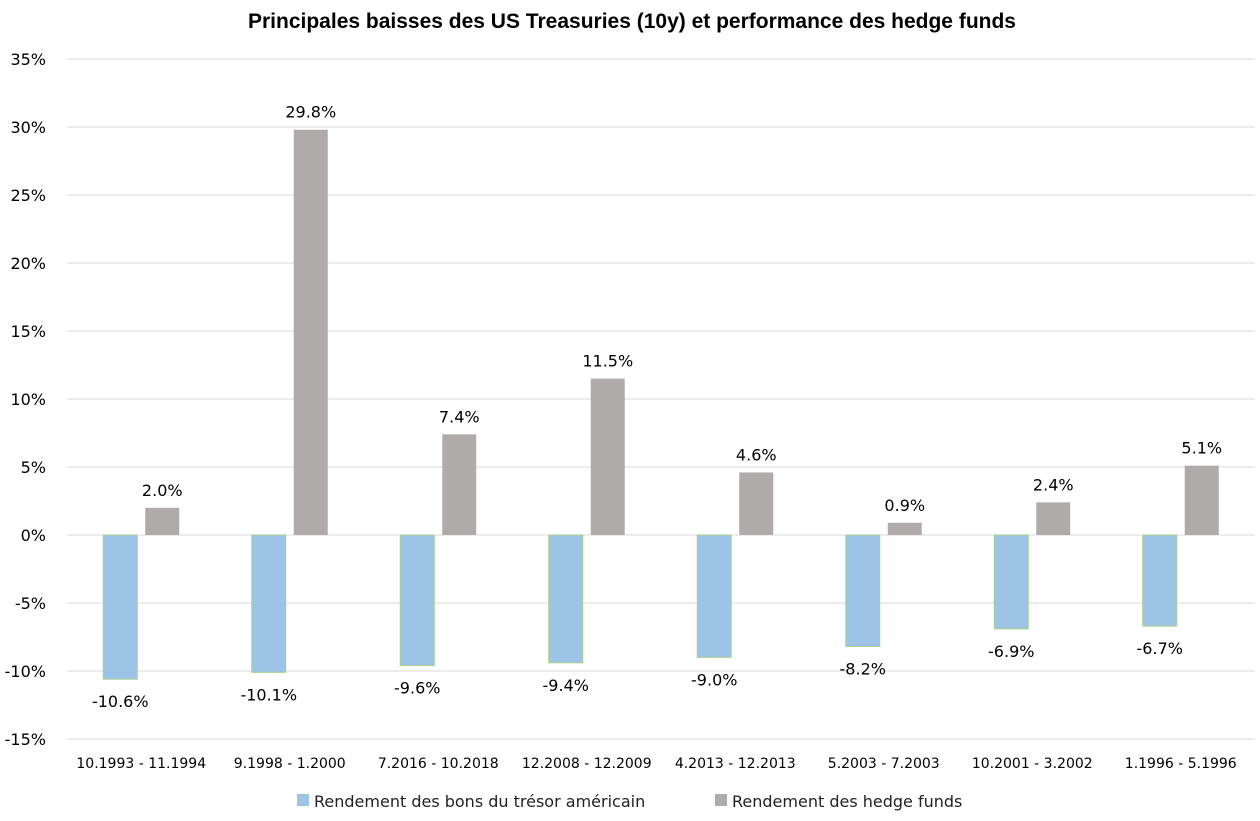 Image resolution: width=1260 pixels, height=821 pixels. Describe the element at coordinates (1201, 448) in the screenshot. I see `data-label-hedge-funds: 5.1%` at that location.